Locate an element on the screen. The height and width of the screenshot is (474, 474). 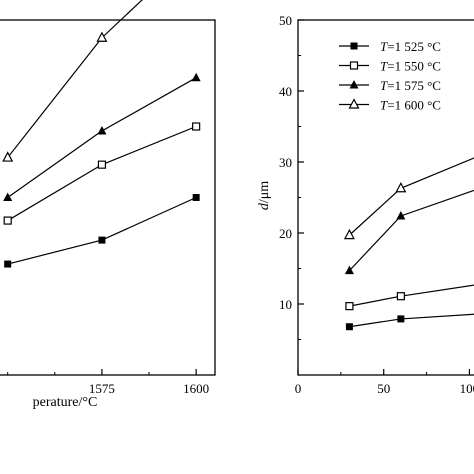
legend-label: T=1 550 °C is located at coordinates (410, 66).